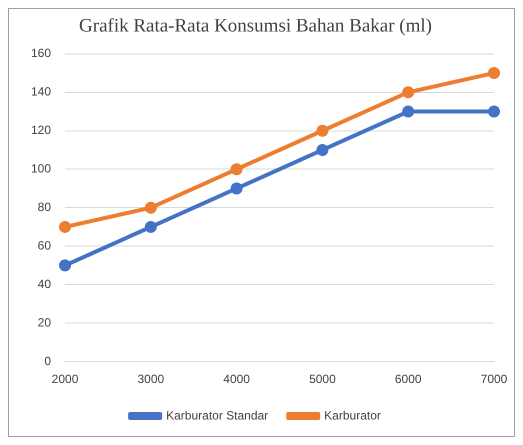  What do you see at coordinates (41, 169) in the screenshot?
I see `y-tick-label: 100` at bounding box center [41, 169].